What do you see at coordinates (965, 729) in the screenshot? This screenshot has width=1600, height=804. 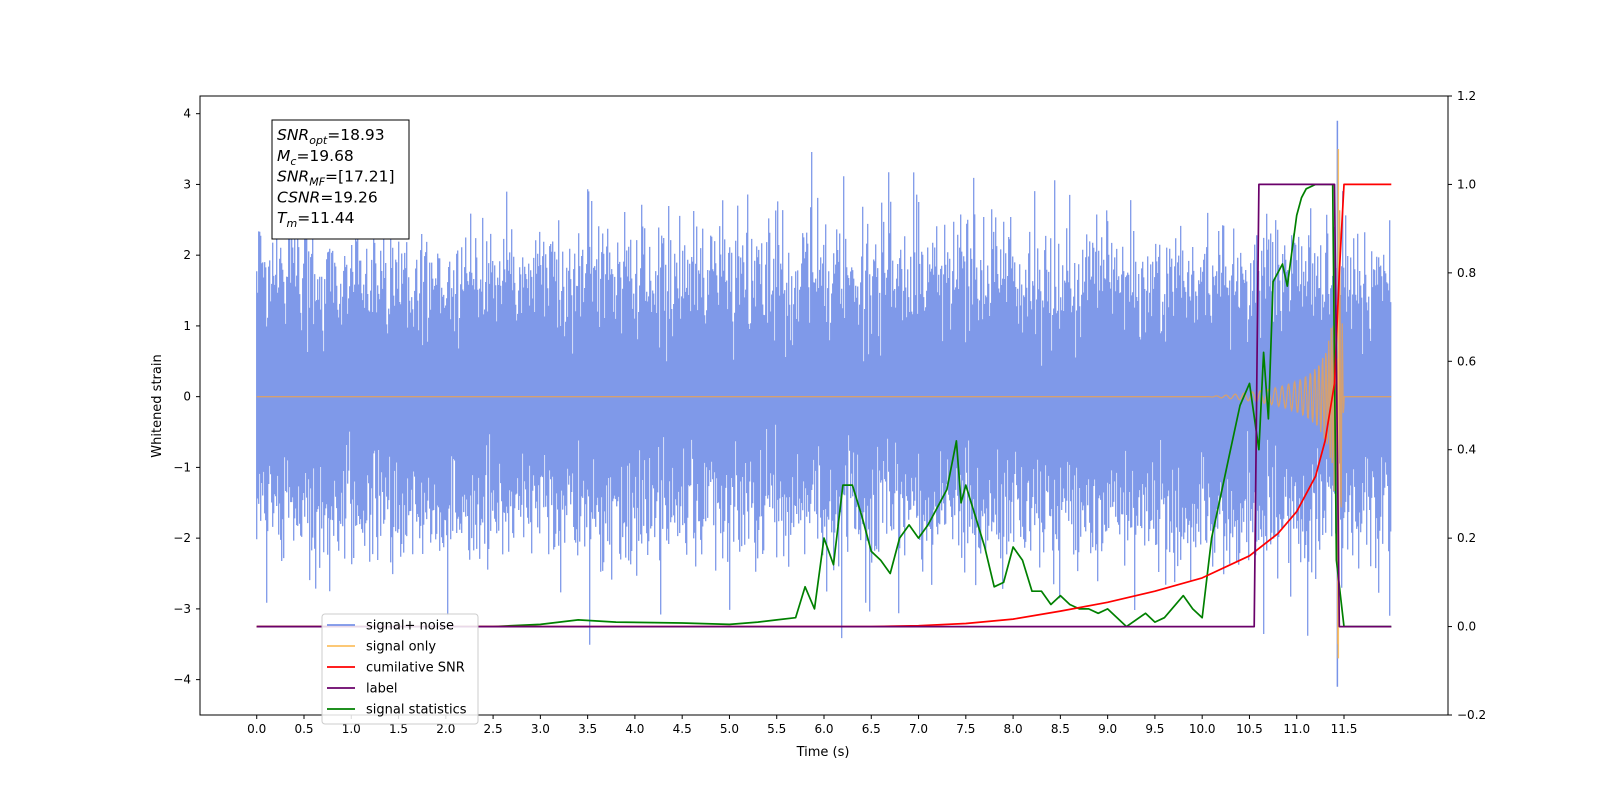 I see `x-tick-label: 7.5` at bounding box center [965, 729].